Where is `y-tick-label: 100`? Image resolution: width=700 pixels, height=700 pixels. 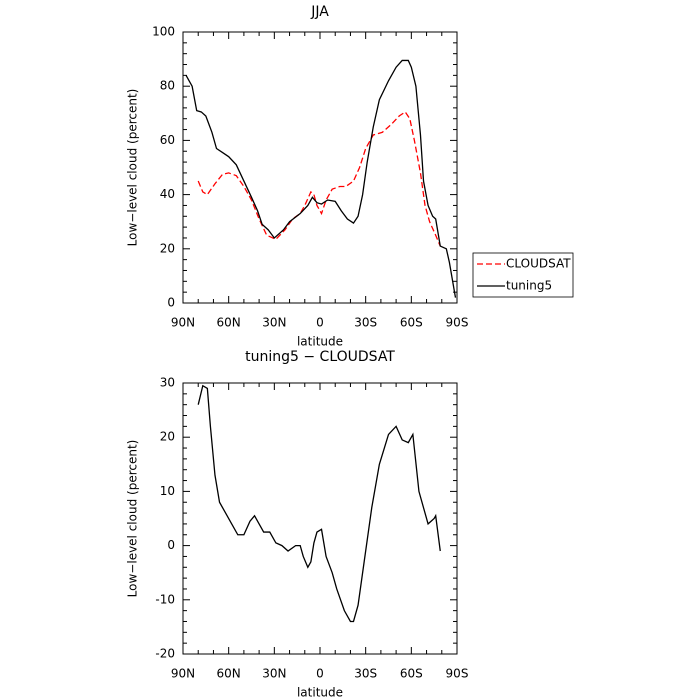
y-tick-label: 100 is located at coordinates (163, 32).